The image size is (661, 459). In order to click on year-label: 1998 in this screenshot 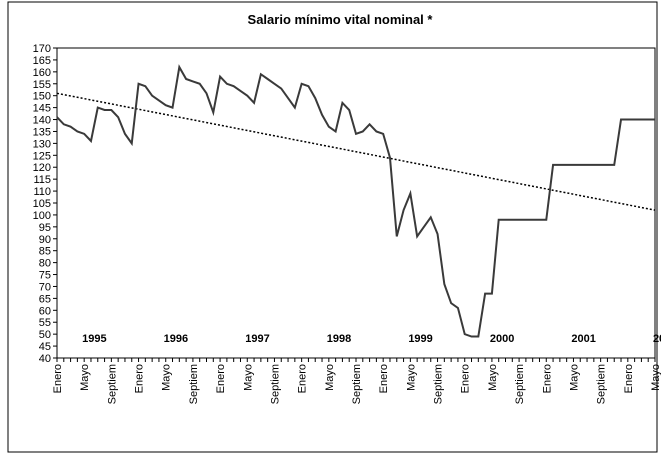, I will do `click(339, 339)`.